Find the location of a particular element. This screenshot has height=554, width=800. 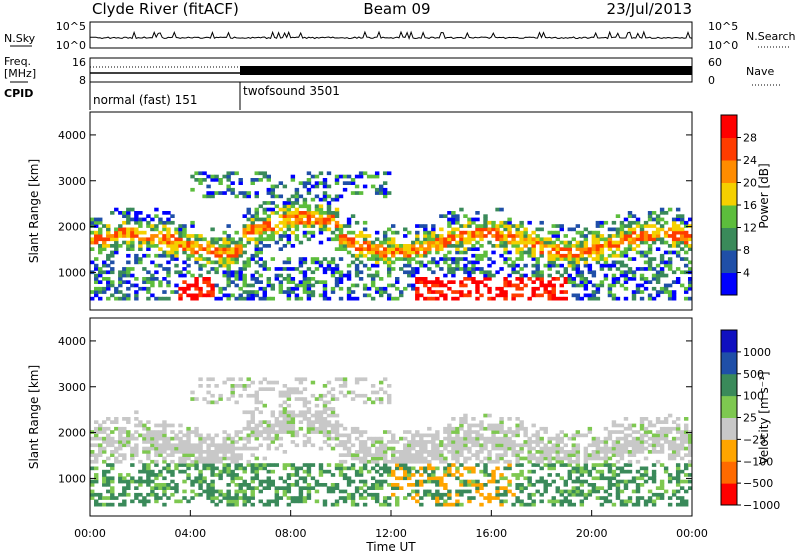

station-title: Clyde River (fitACF) is located at coordinates (165, 9).